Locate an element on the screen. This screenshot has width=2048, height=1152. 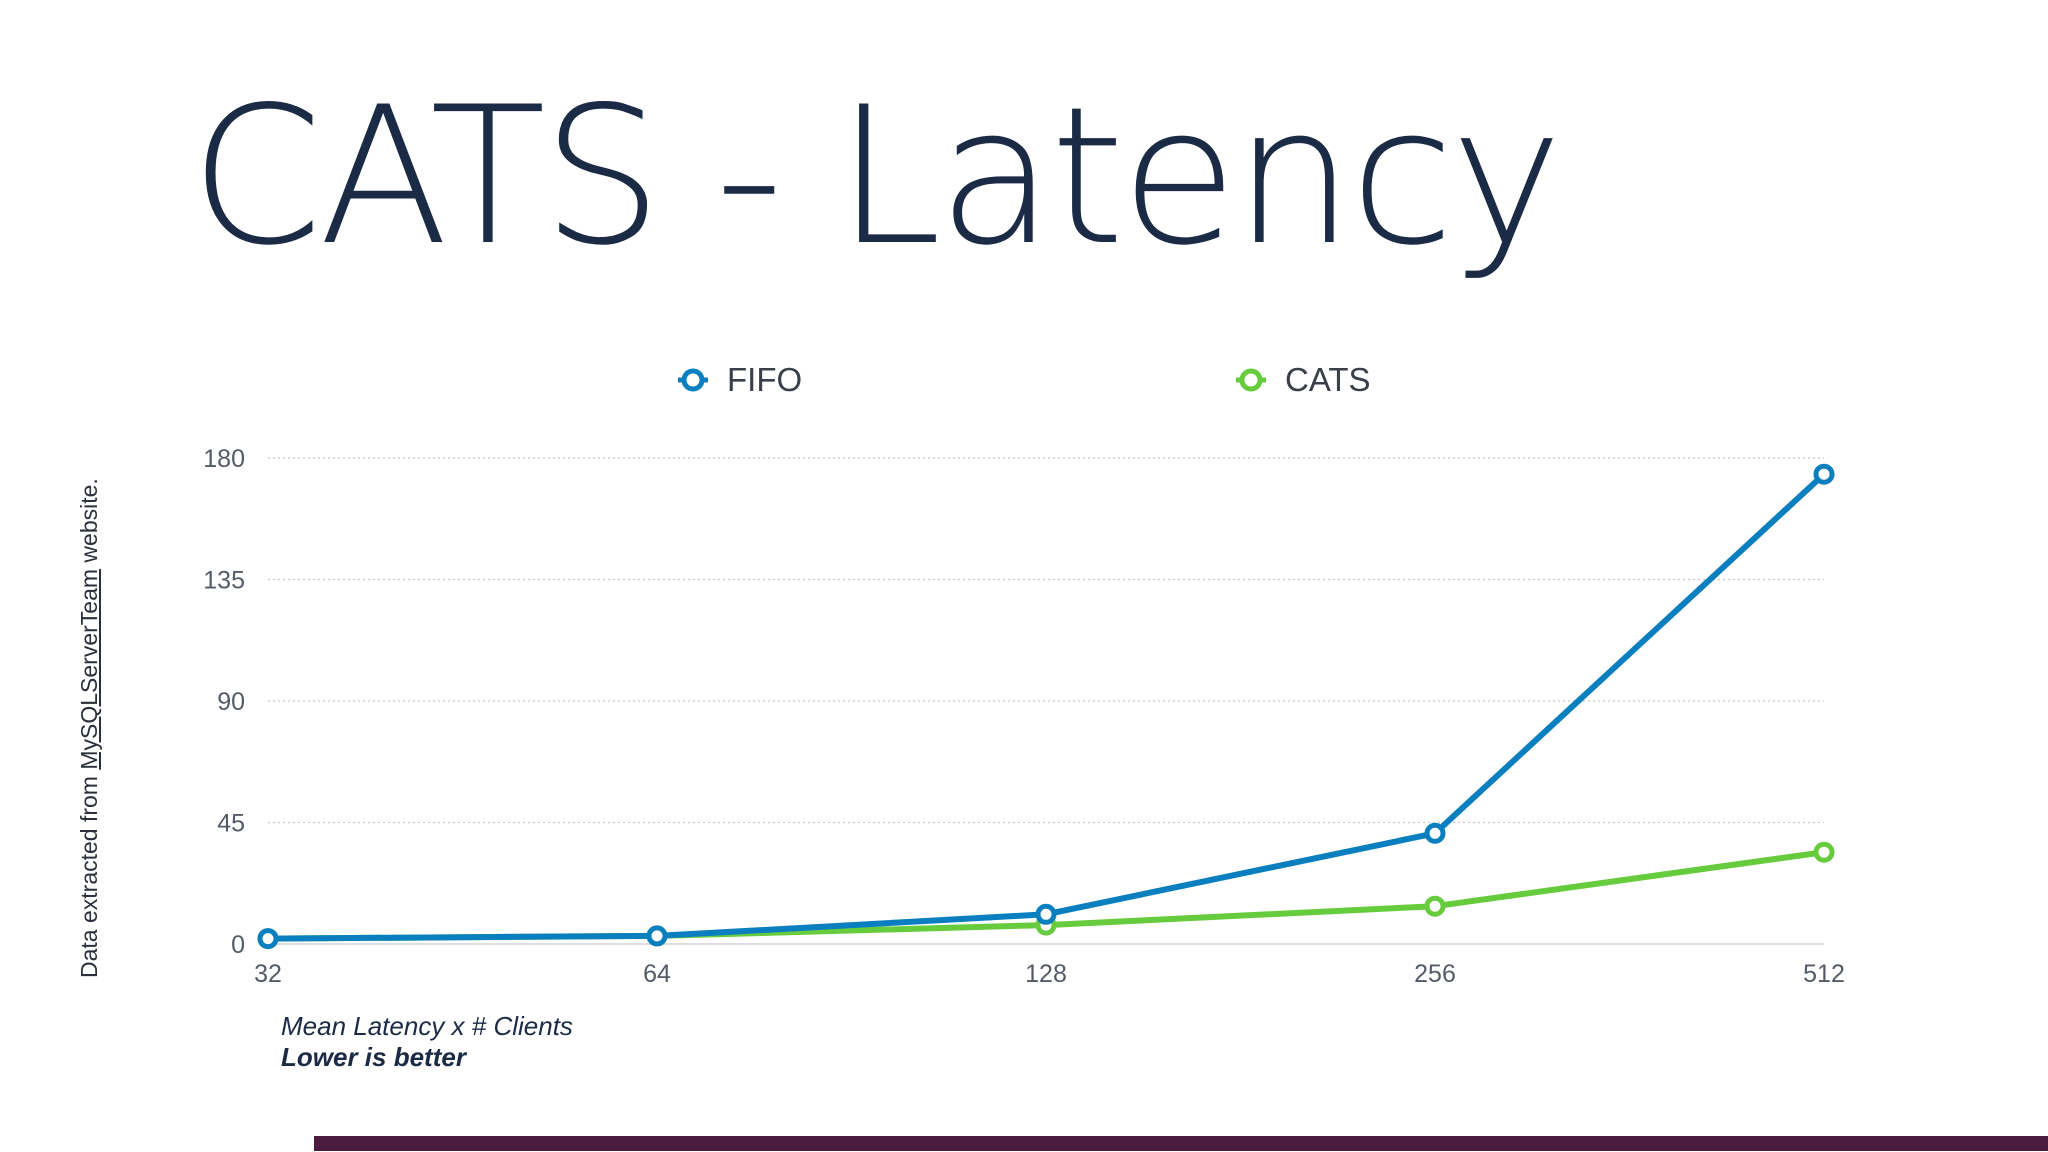
y-tick-label-0: 0 is located at coordinates (238, 945).